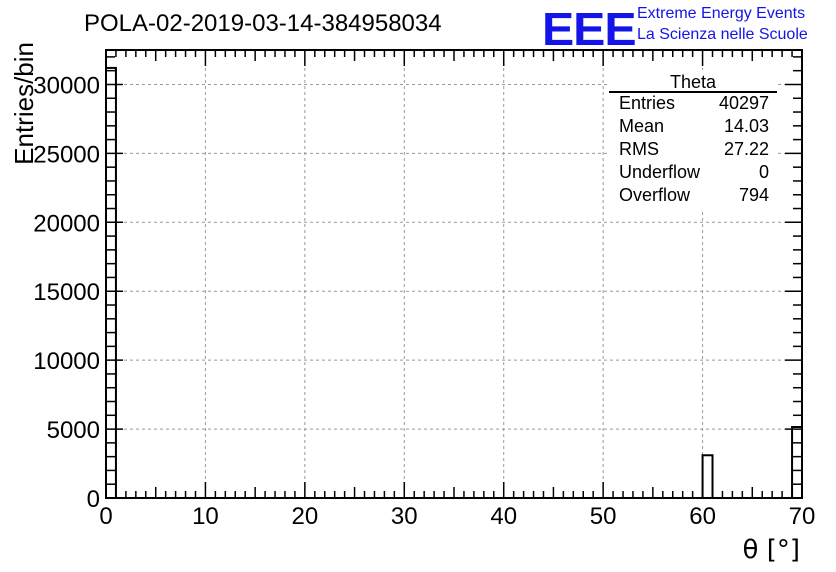  I want to click on stats-title: Theta, so click(693, 82).